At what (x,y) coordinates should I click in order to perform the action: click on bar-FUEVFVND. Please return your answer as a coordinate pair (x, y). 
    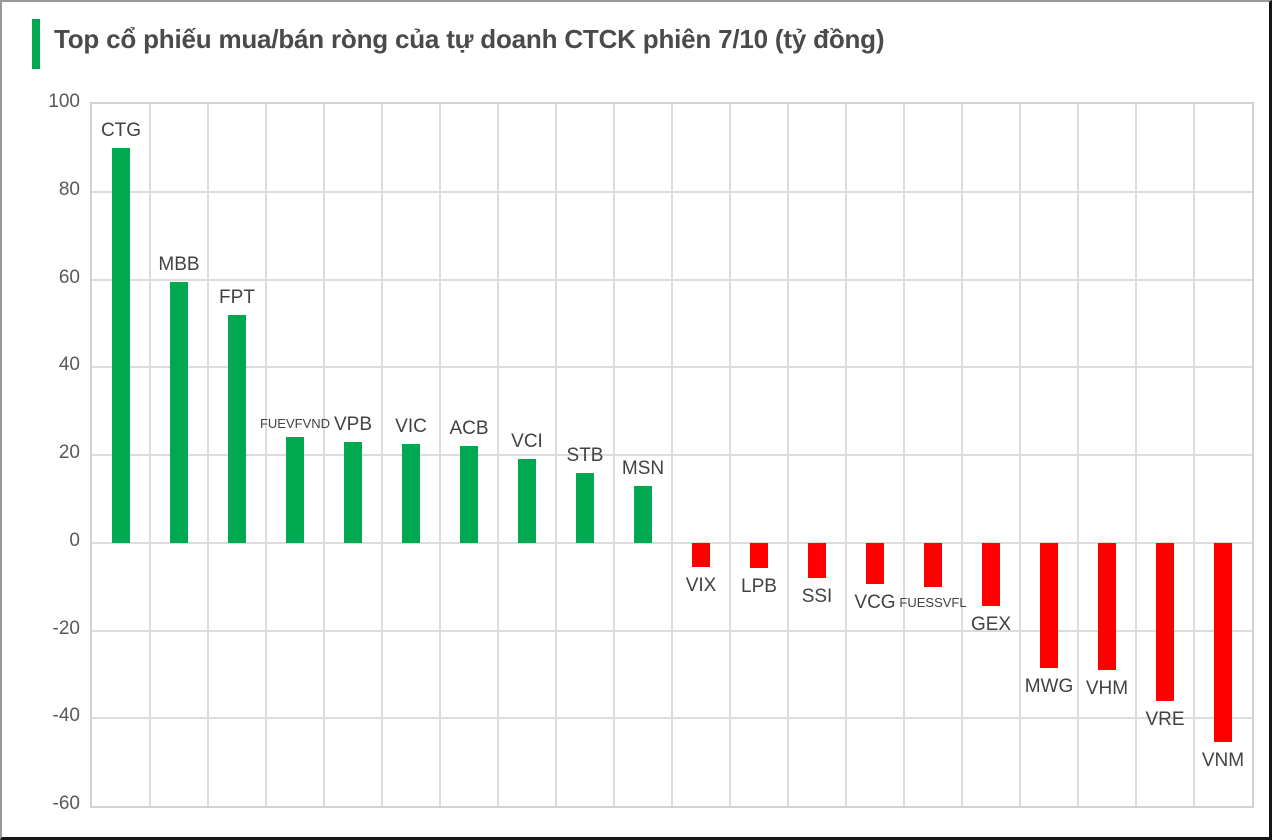
    Looking at the image, I should click on (295, 490).